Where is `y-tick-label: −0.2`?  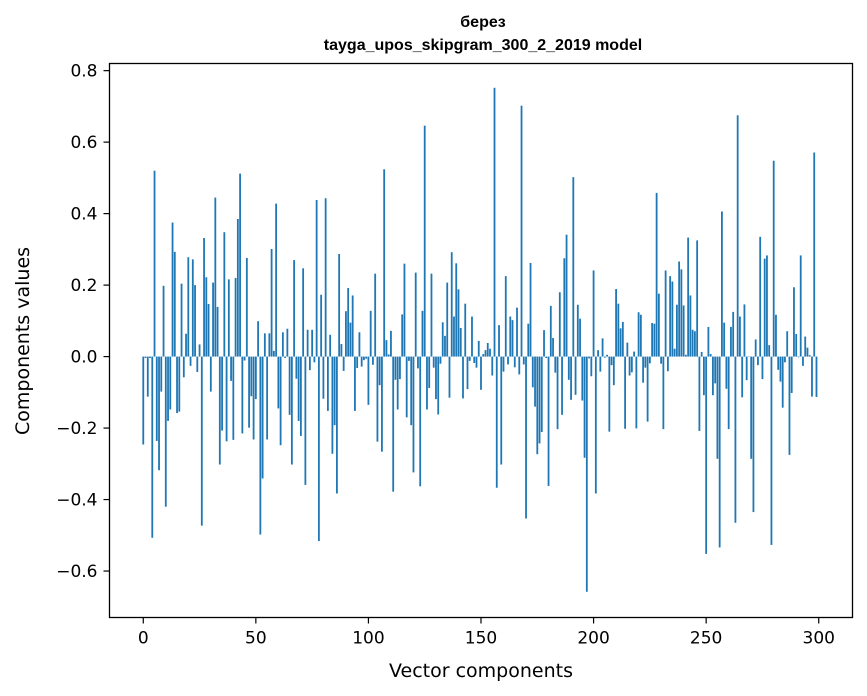 y-tick-label: −0.2 is located at coordinates (76, 429).